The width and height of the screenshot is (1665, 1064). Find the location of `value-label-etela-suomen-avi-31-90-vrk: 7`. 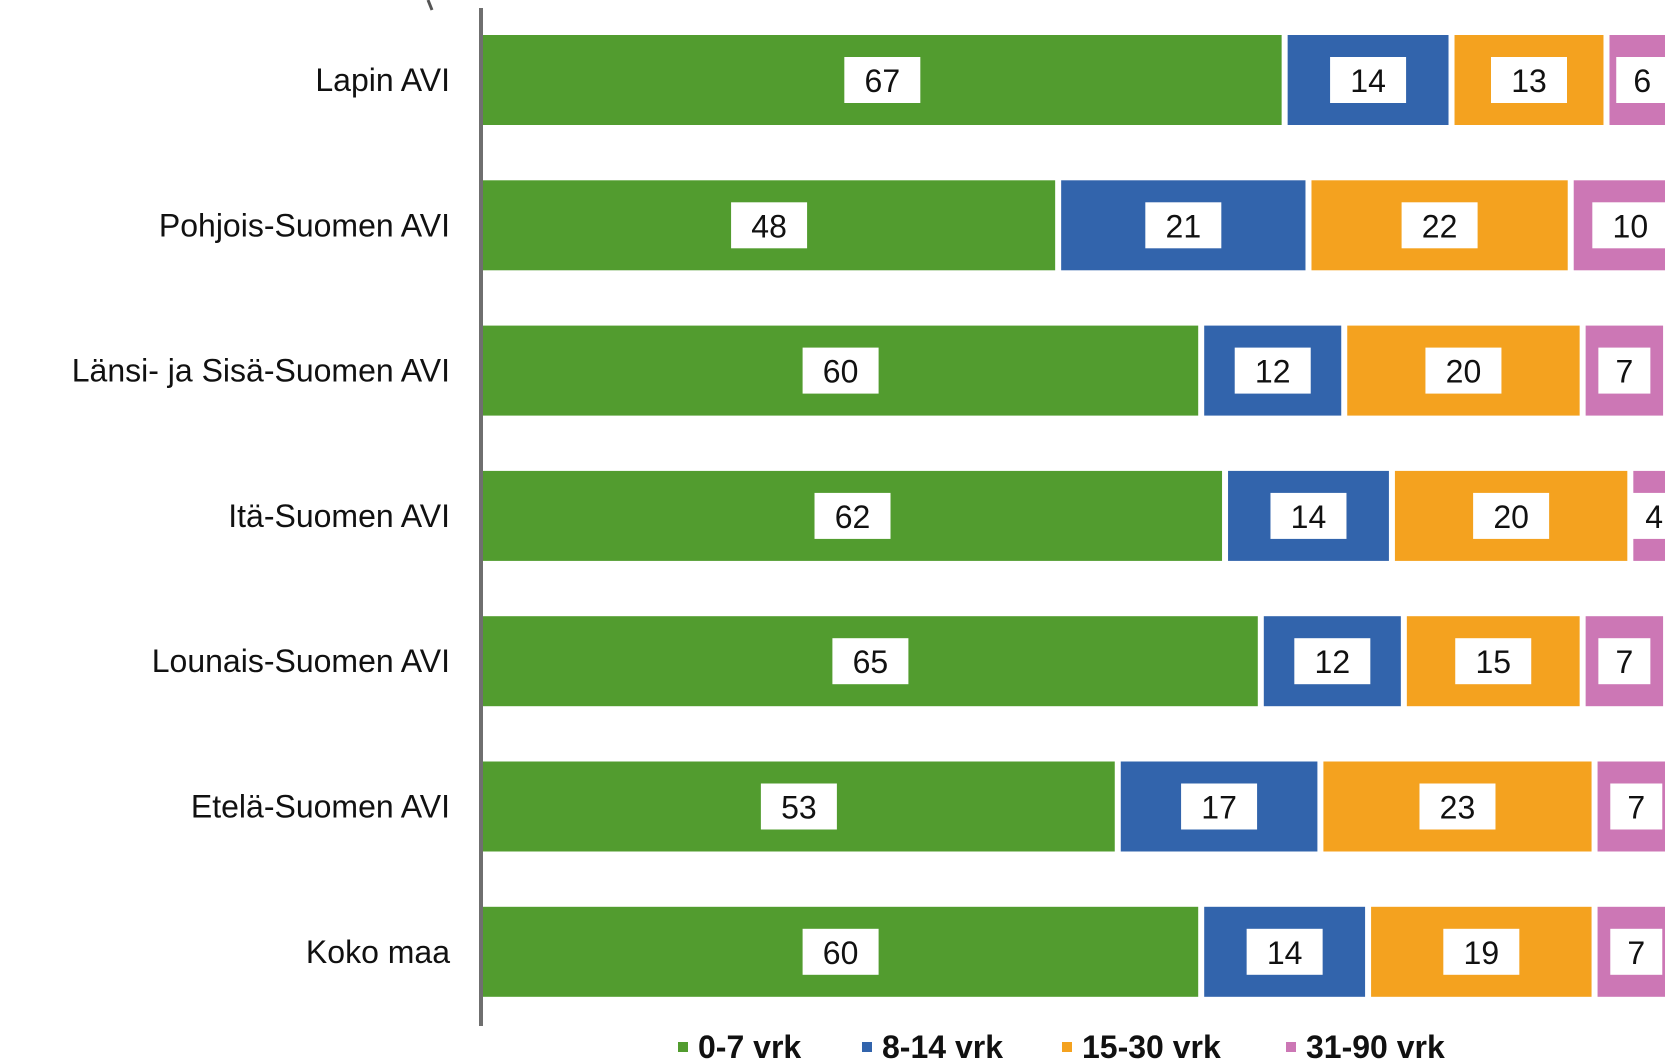

value-label-etela-suomen-avi-31-90-vrk: 7 is located at coordinates (1636, 808).